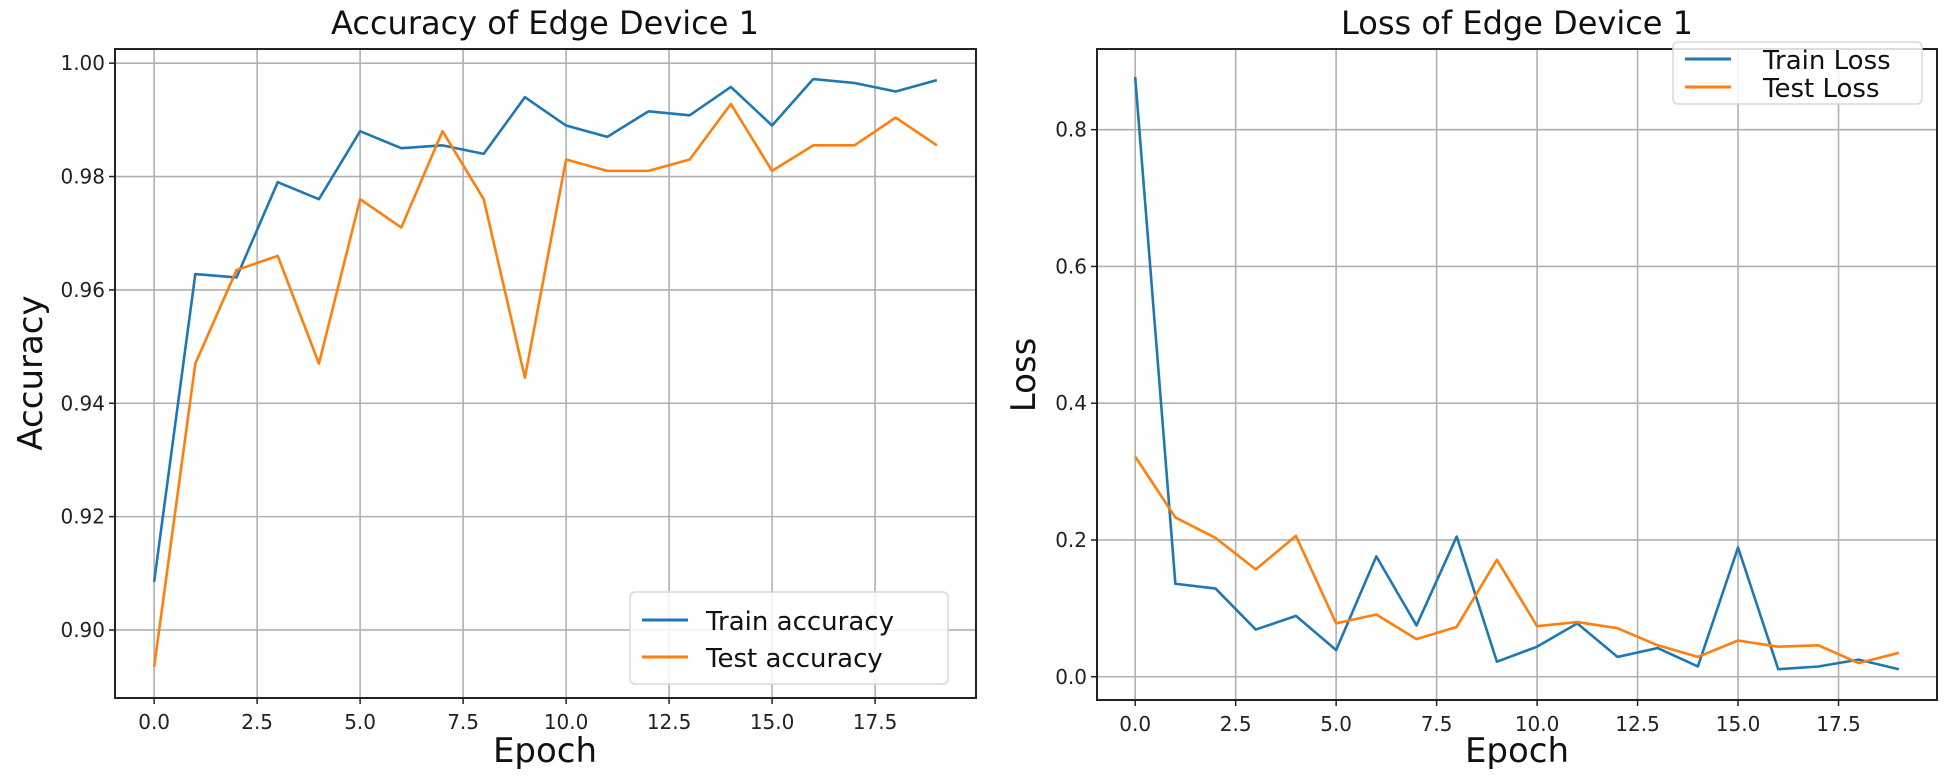 The width and height of the screenshot is (1945, 781). What do you see at coordinates (82, 177) in the screenshot?
I see `y-tick-label: 0.98` at bounding box center [82, 177].